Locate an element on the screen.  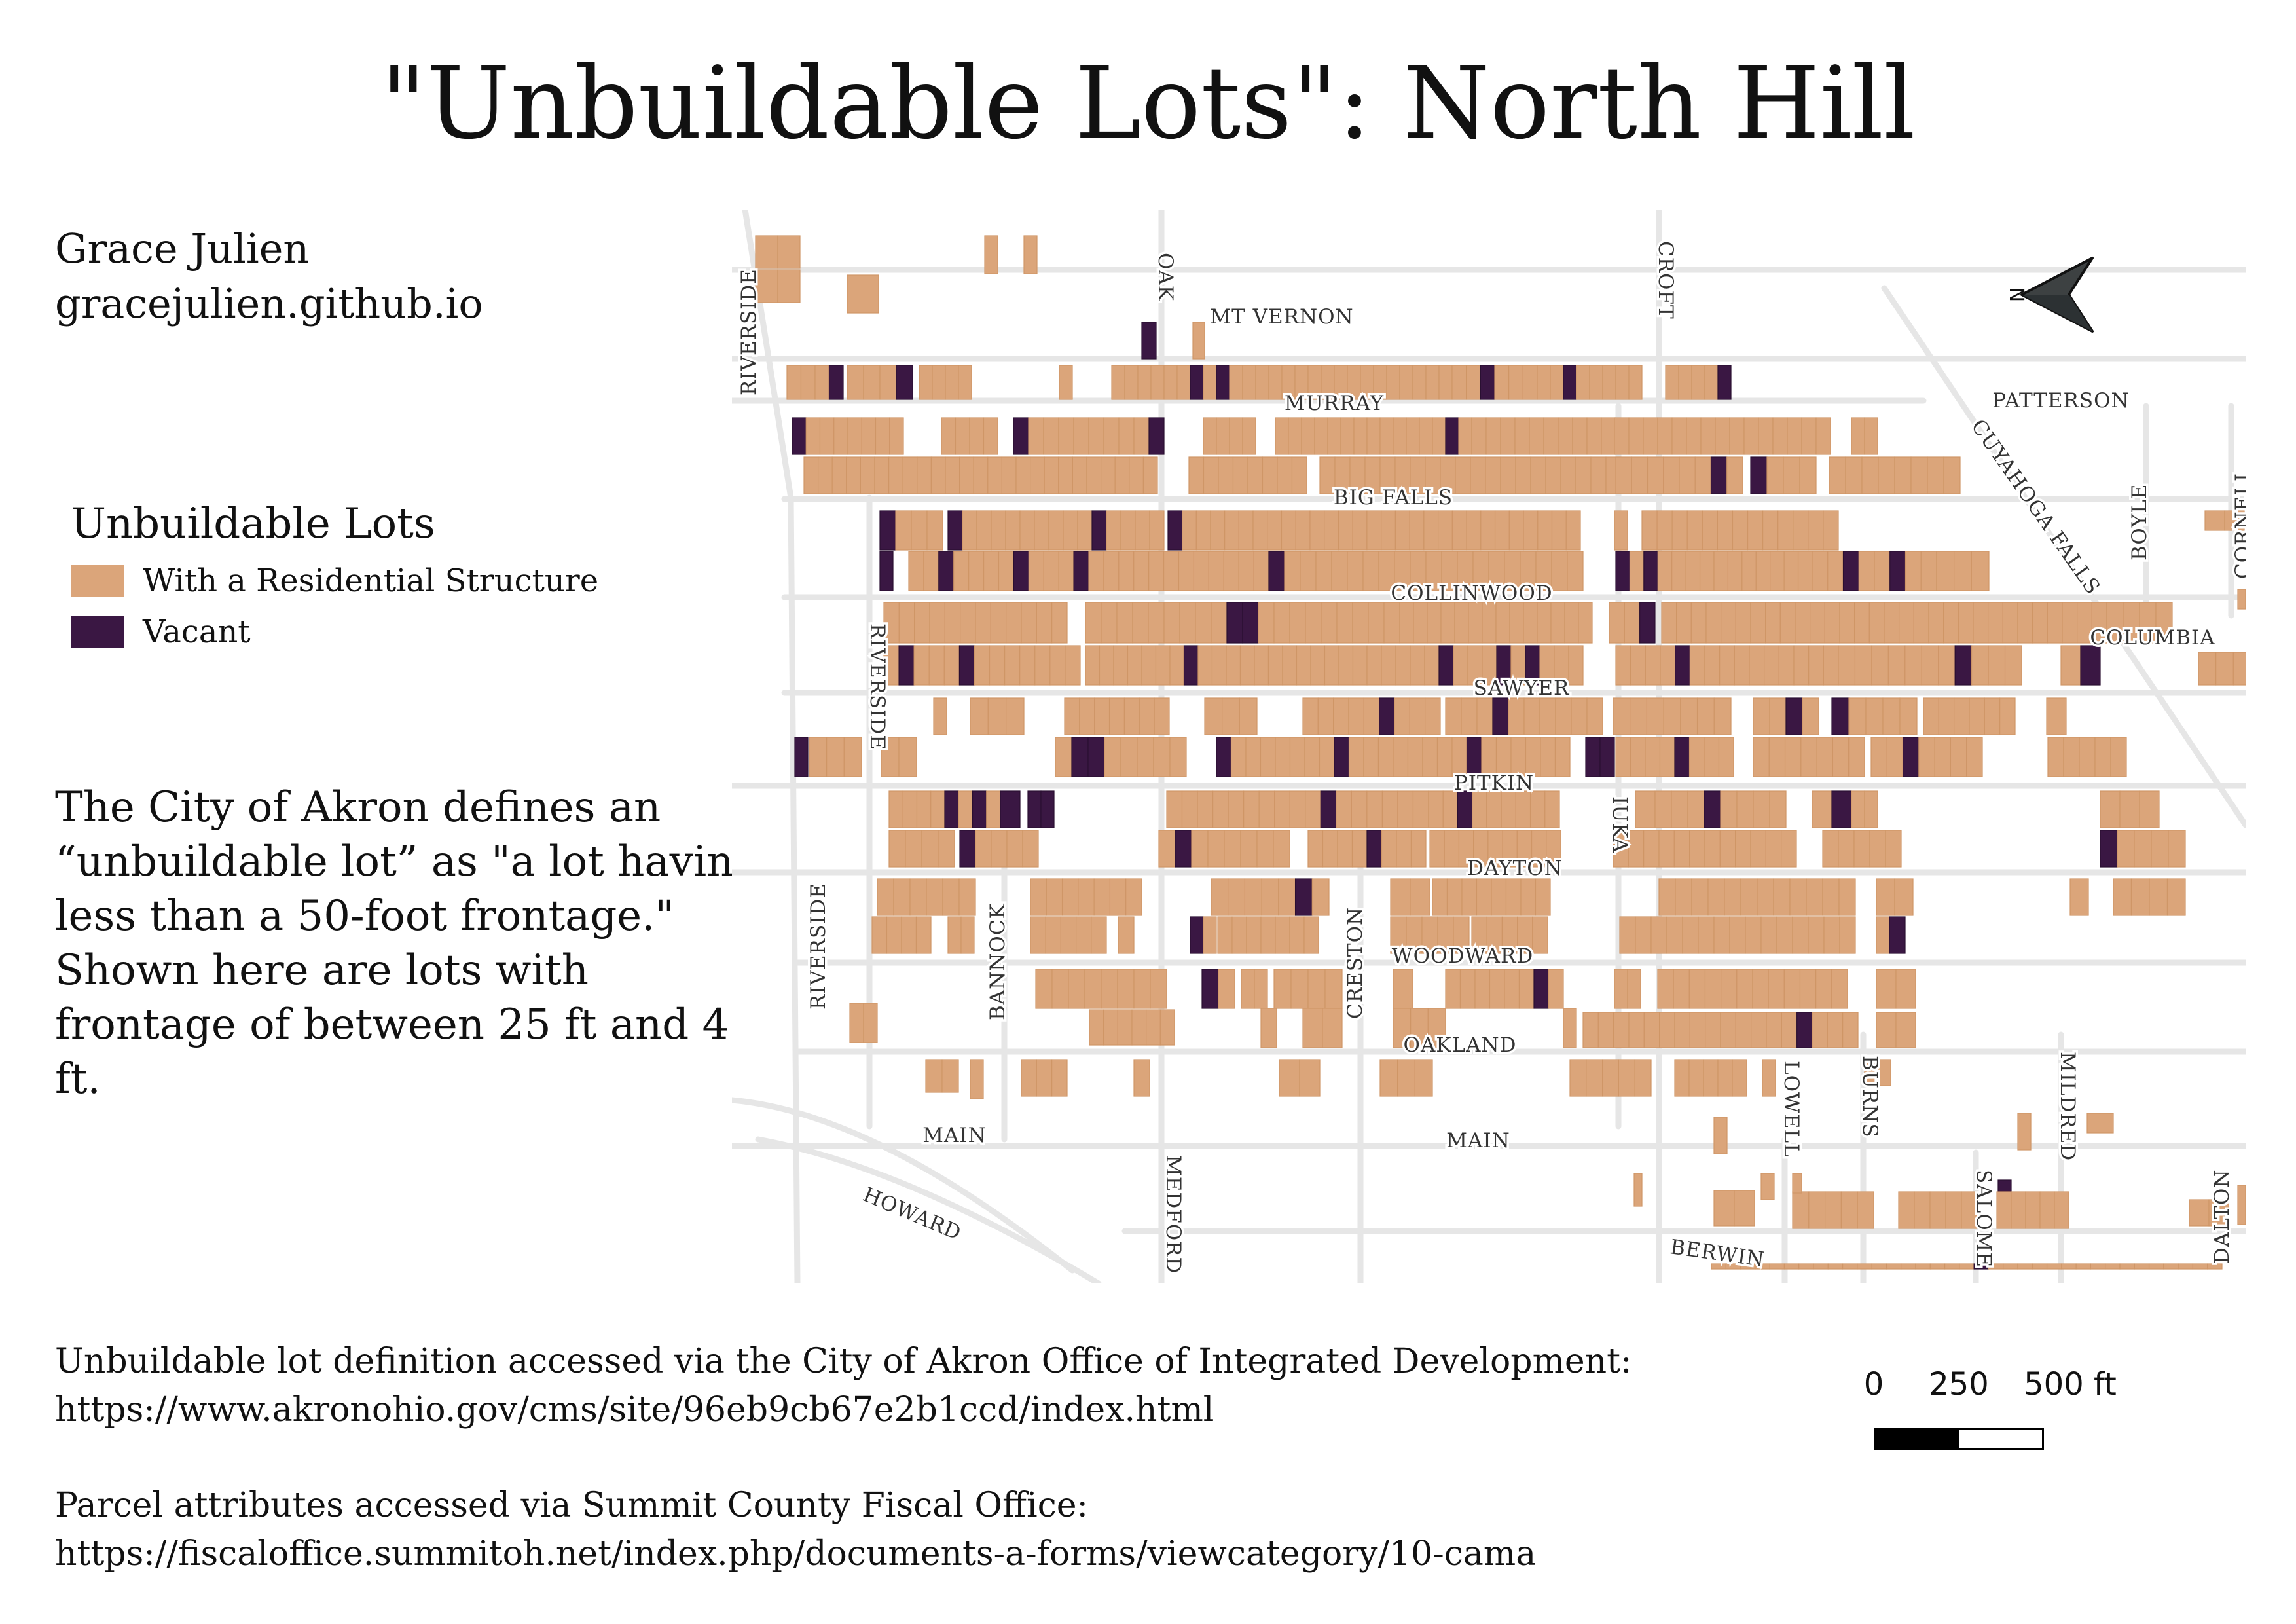
scale-bar-black is located at coordinates (1917, 1439).